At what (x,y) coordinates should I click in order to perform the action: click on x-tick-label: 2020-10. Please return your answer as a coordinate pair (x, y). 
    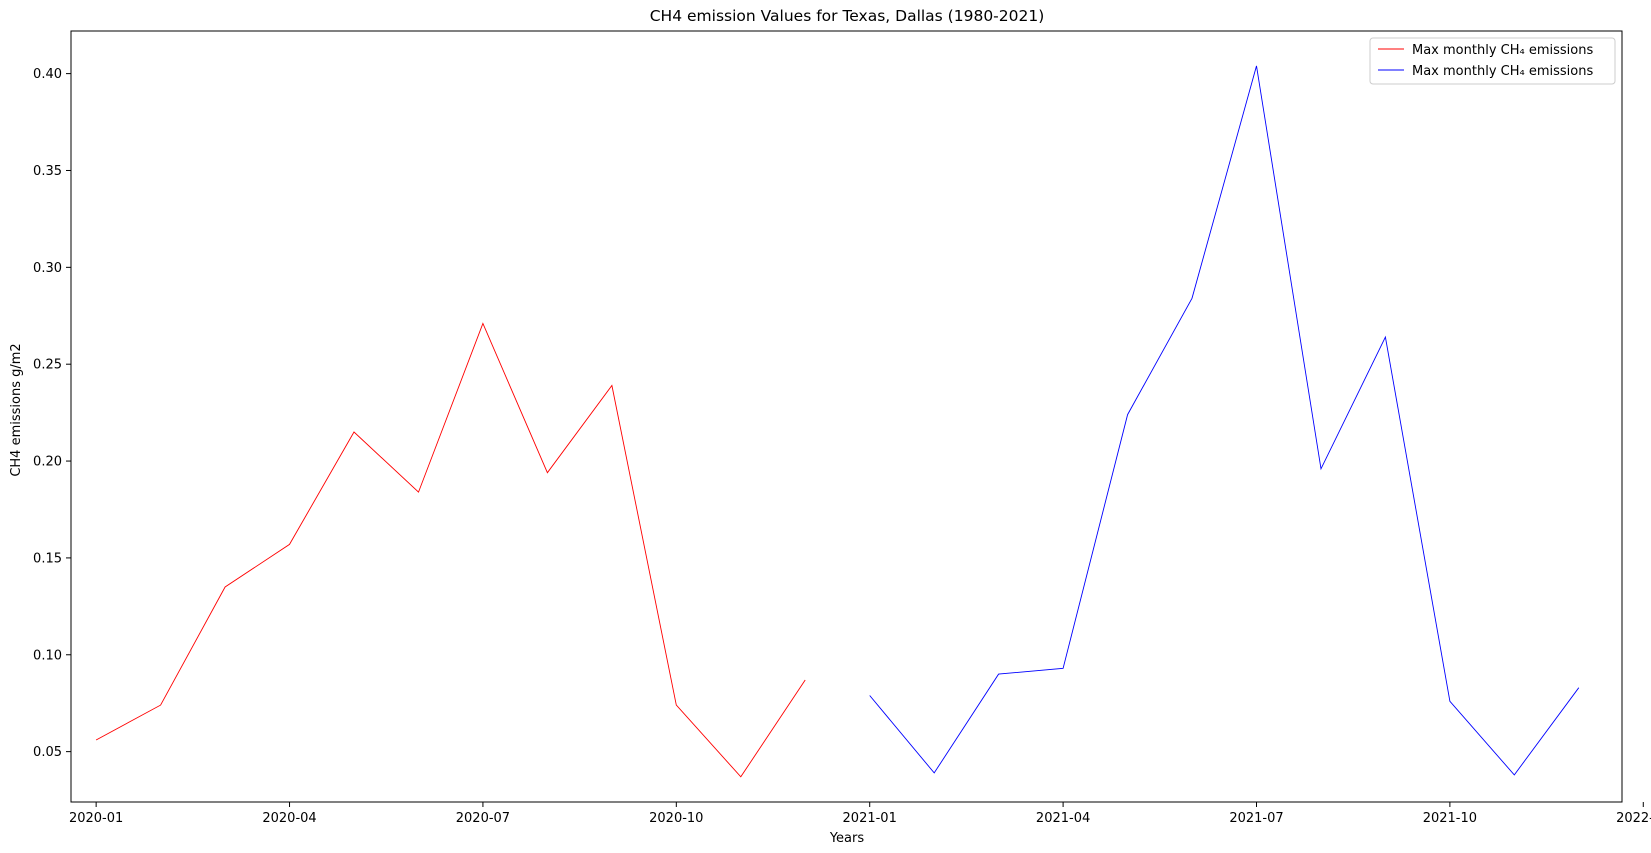
    Looking at the image, I should click on (676, 818).